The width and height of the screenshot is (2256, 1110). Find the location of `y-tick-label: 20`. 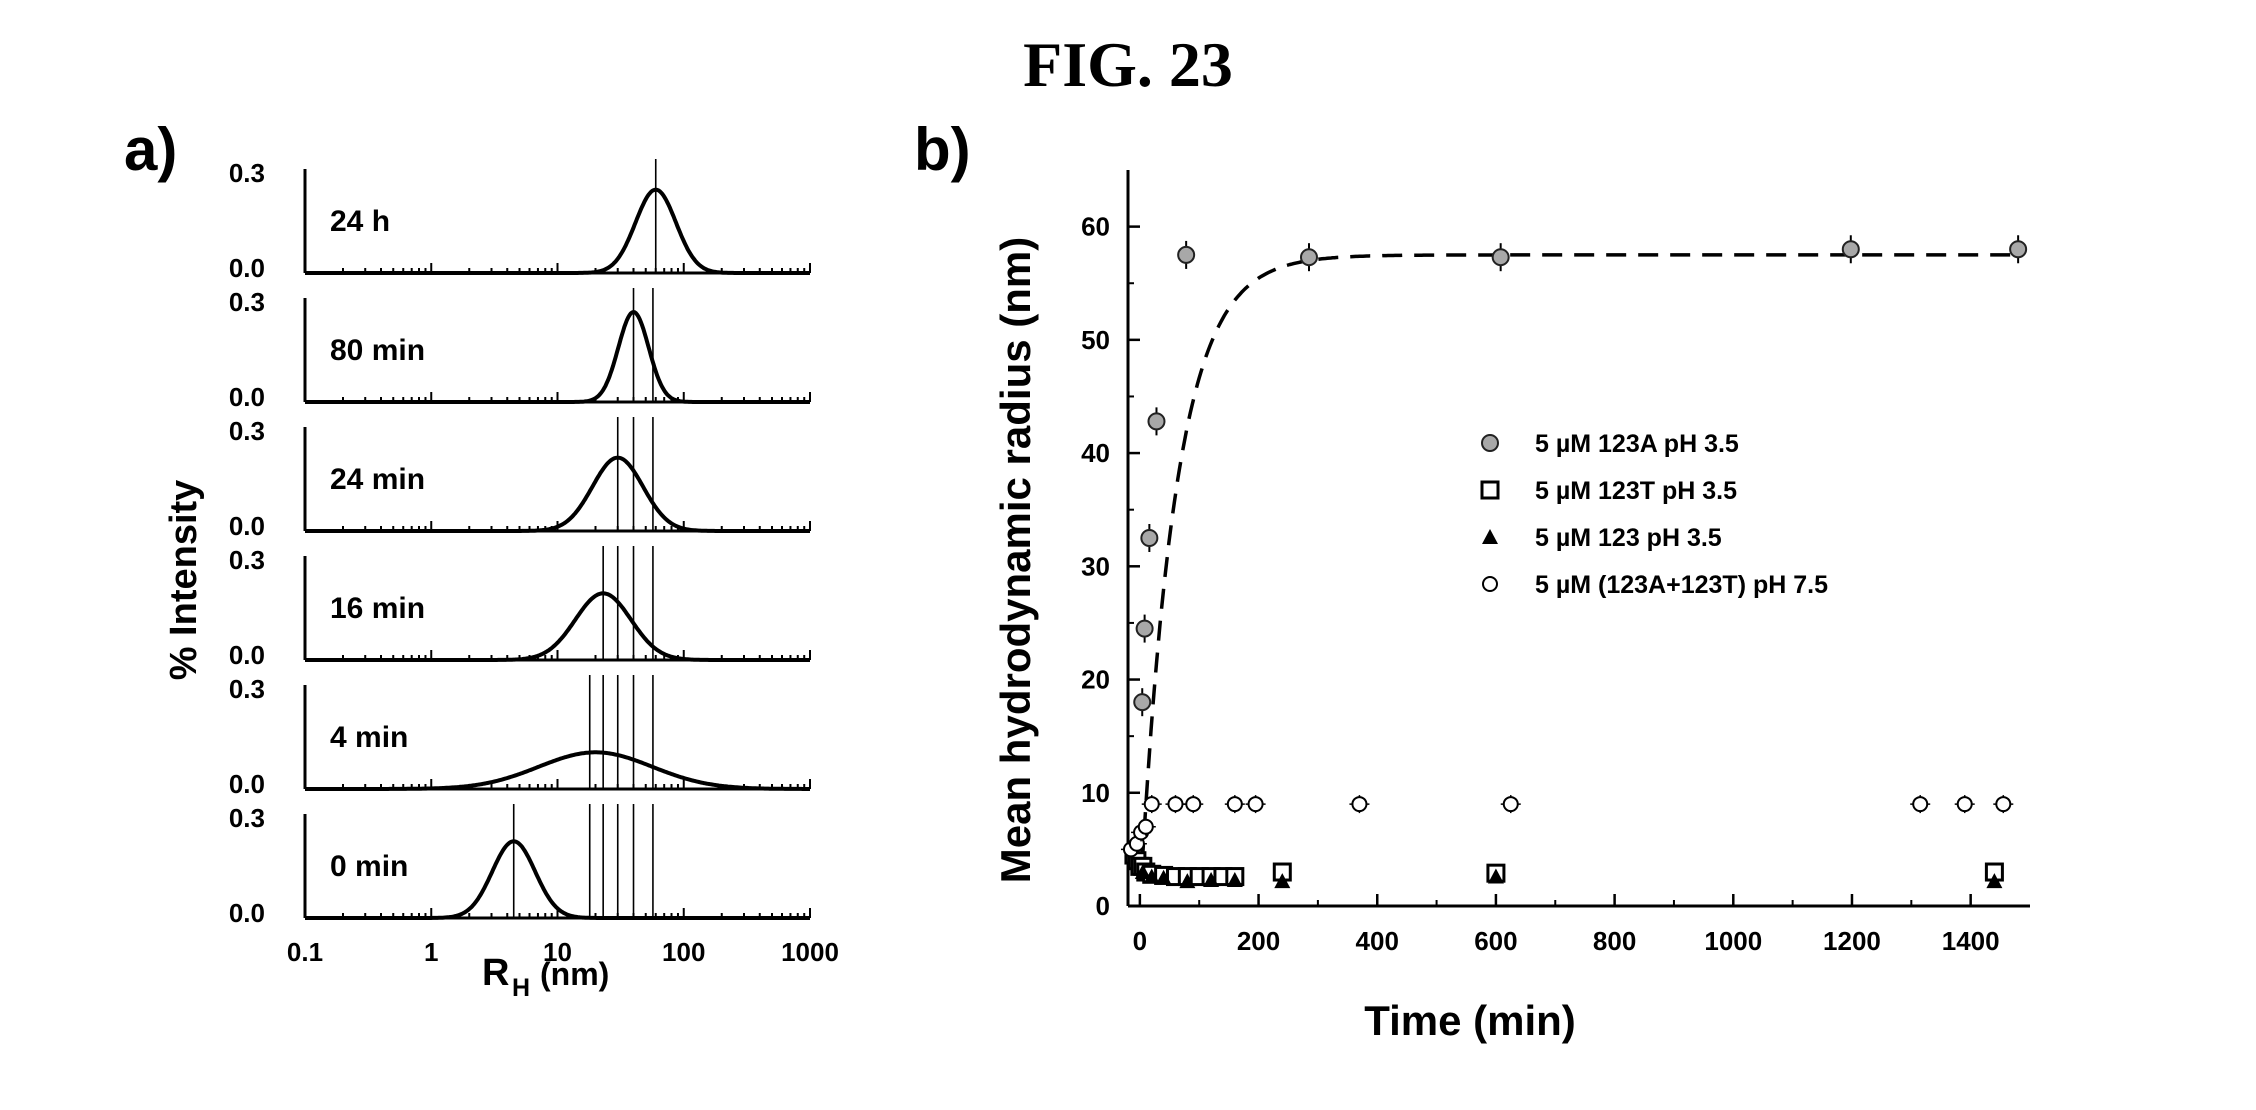

y-tick-label: 20 is located at coordinates (1095, 680).